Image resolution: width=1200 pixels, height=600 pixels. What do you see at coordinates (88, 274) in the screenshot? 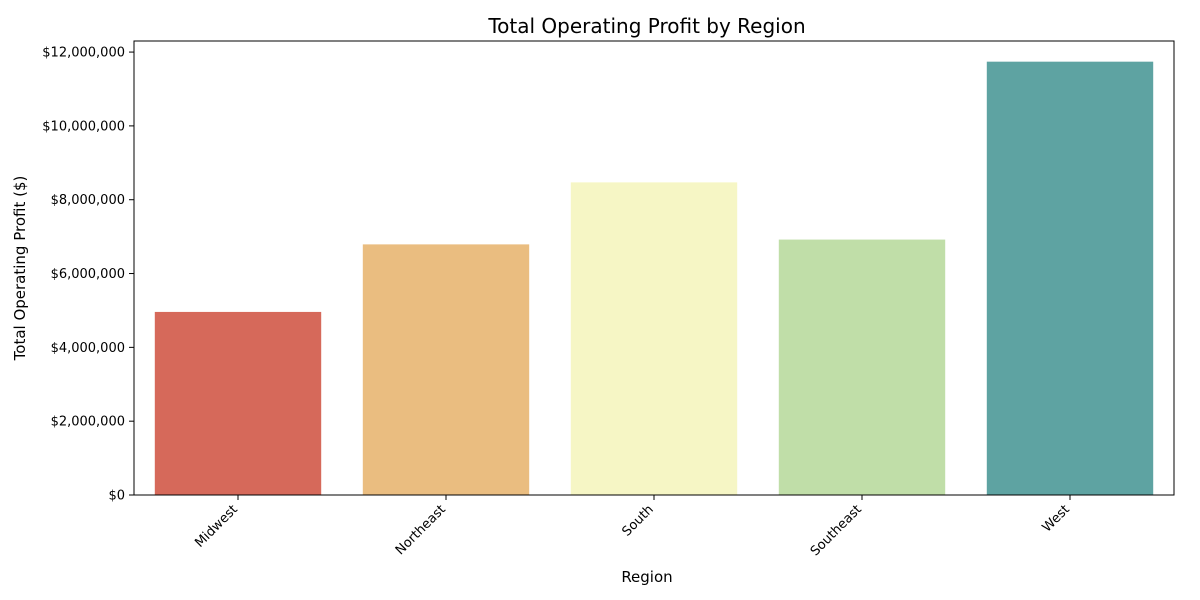
I see `y-tick-label: $6,000,000` at bounding box center [88, 274].